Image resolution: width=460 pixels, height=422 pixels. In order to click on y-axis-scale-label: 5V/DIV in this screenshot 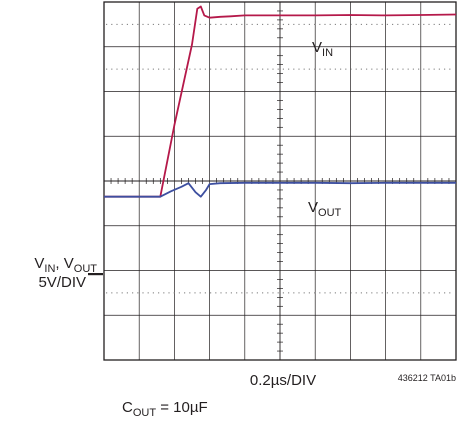, I will do `click(62, 282)`.